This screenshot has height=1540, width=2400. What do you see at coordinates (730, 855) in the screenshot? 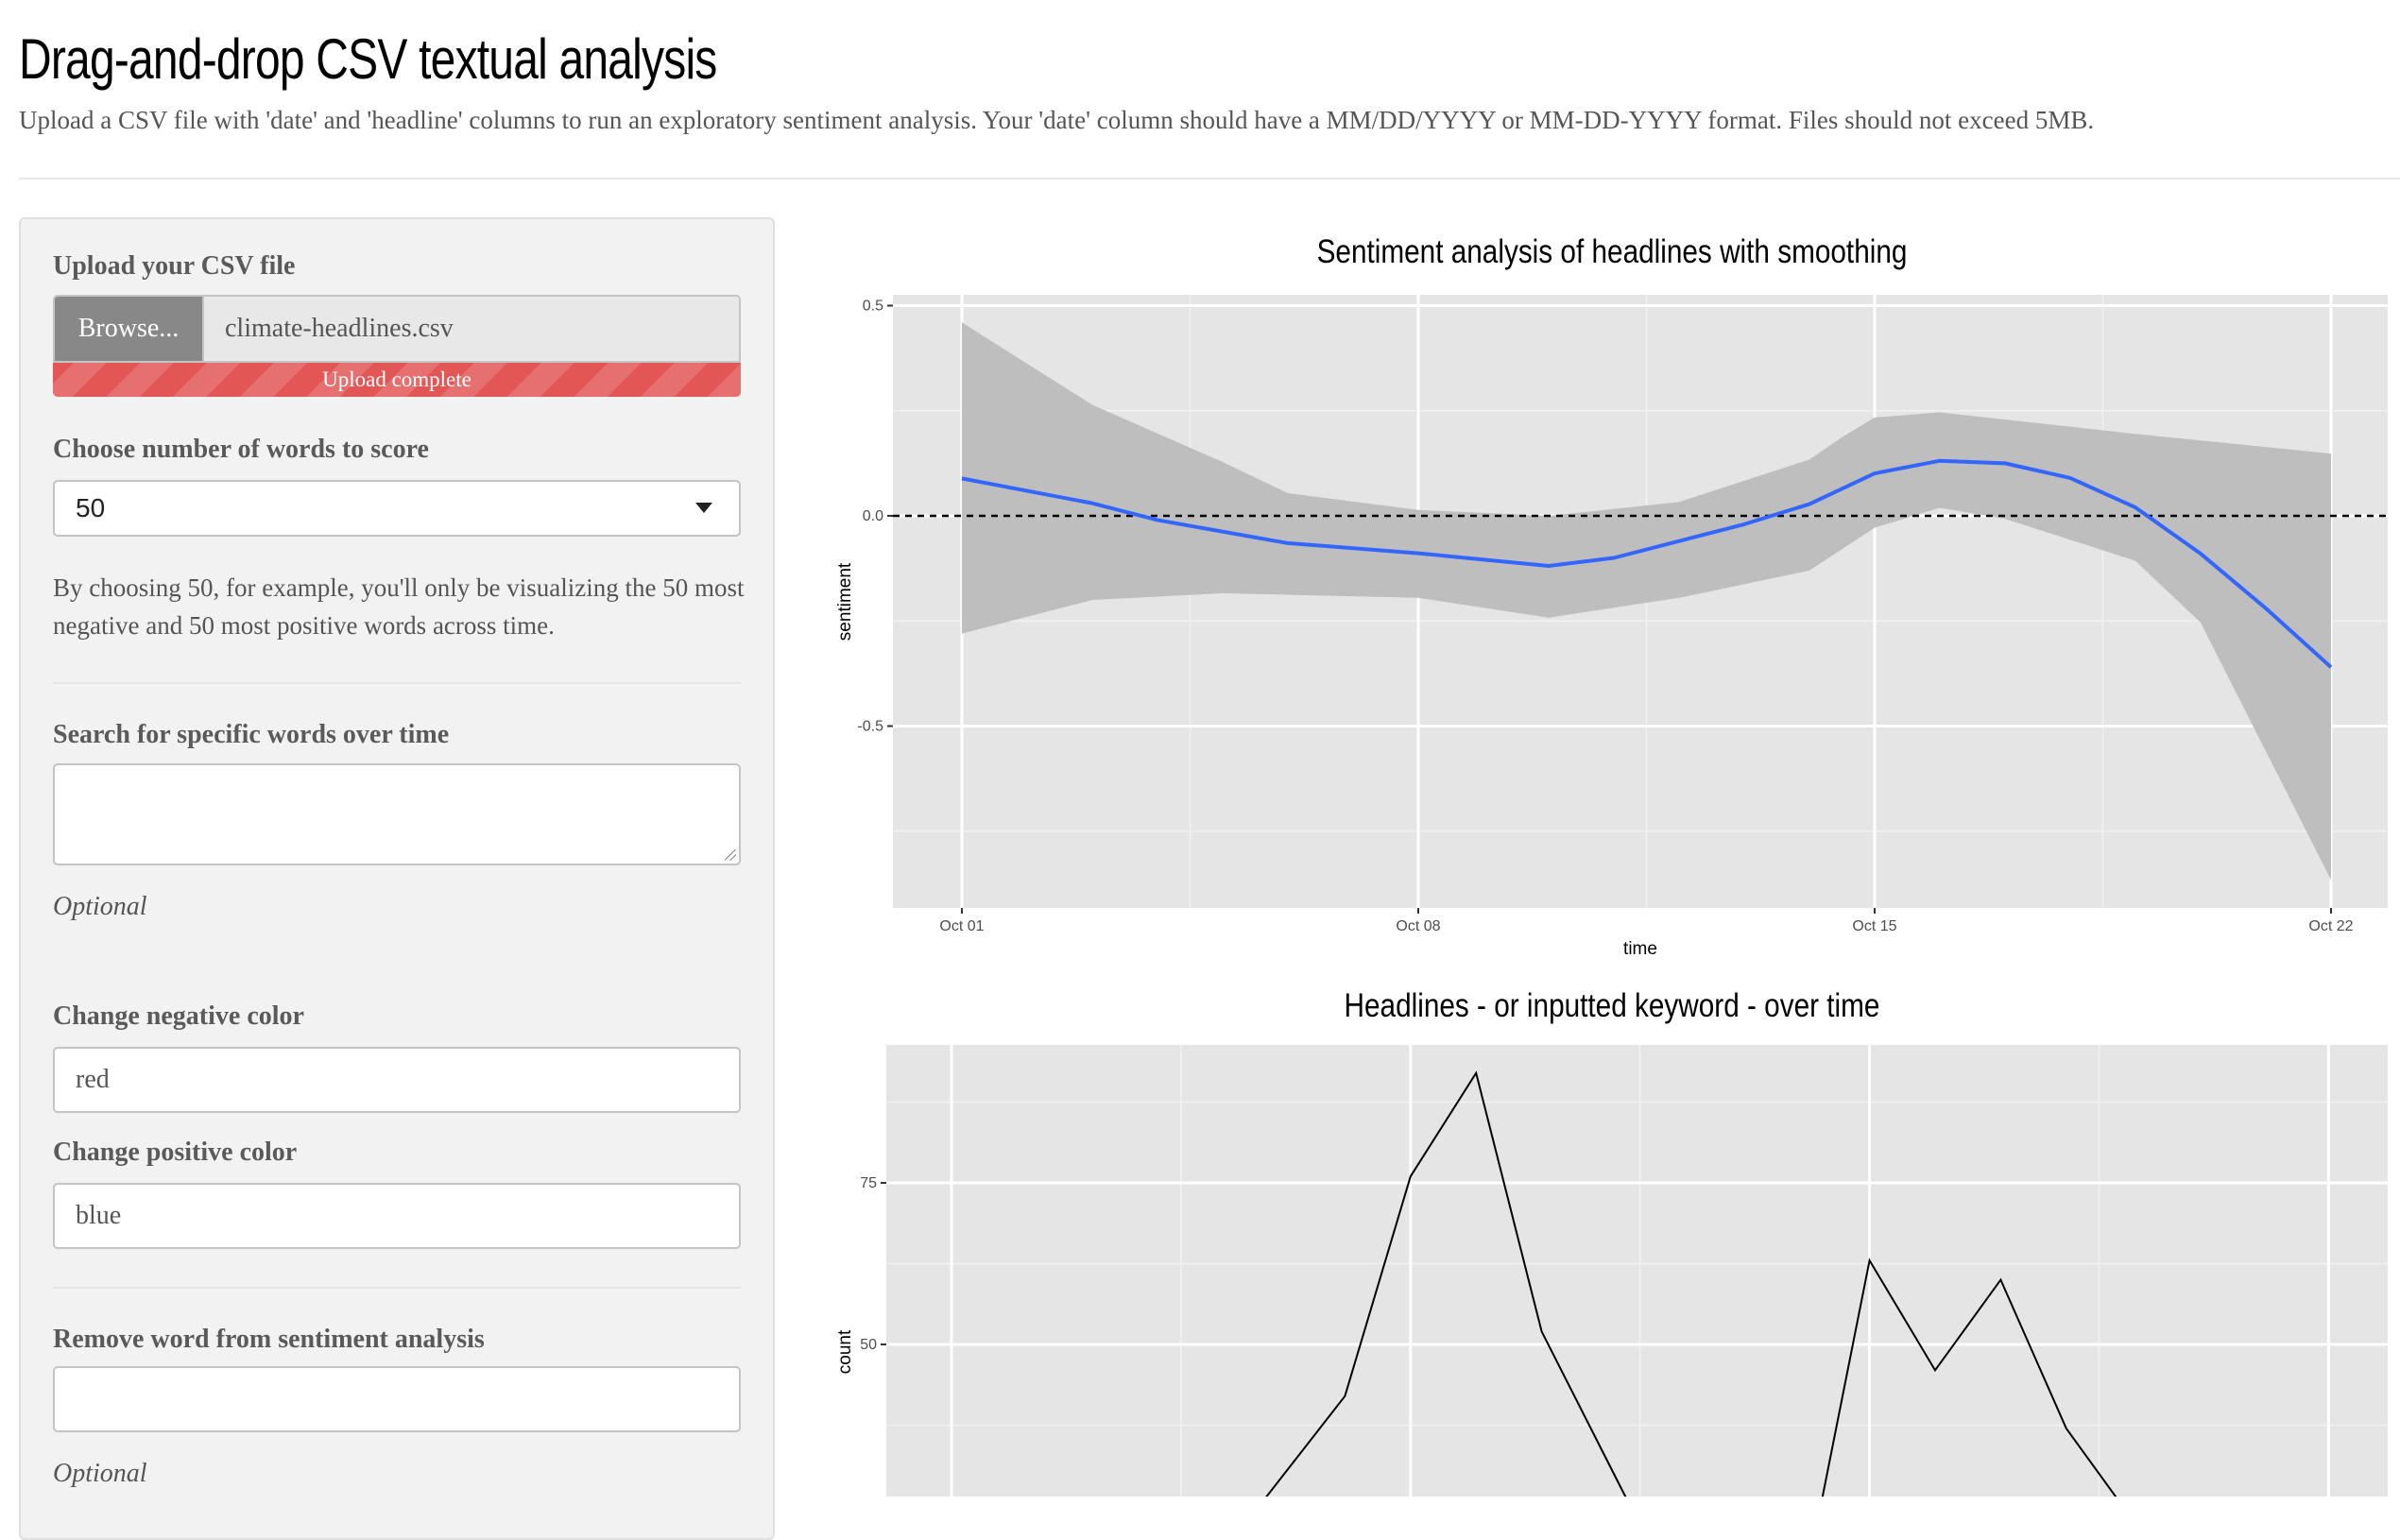
I see `resize-handle-icon` at bounding box center [730, 855].